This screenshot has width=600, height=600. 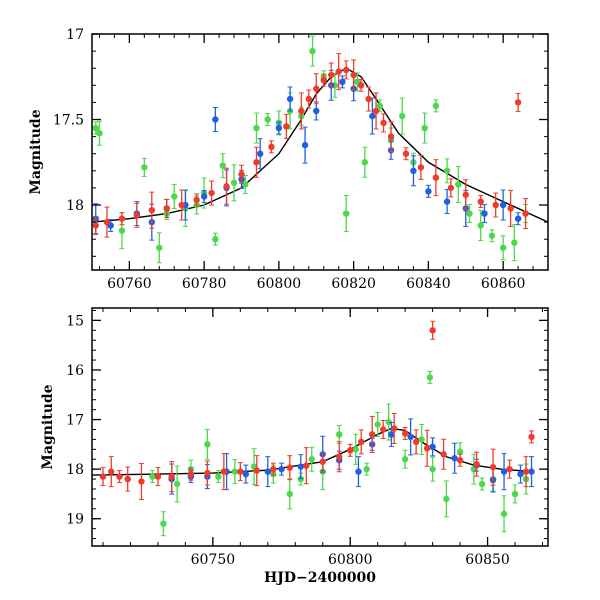 What do you see at coordinates (350, 560) in the screenshot?
I see `x-tick-label: 60800` at bounding box center [350, 560].